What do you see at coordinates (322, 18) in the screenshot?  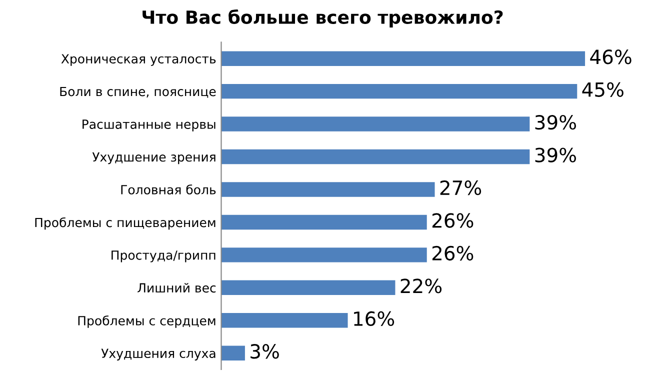 I see `chart-title: Что Вас больше всего тревожило?` at bounding box center [322, 18].